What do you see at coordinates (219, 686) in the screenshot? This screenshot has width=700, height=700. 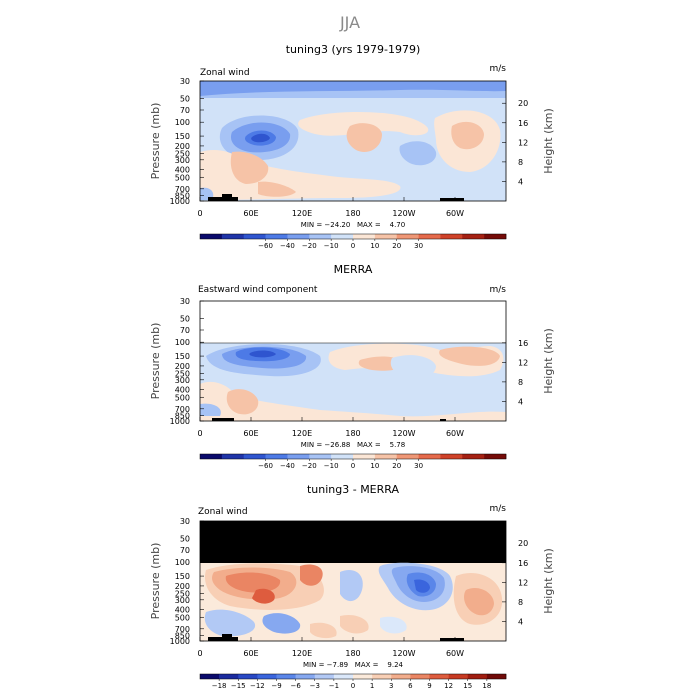 I see `colorbar-label: −18` at bounding box center [219, 686].